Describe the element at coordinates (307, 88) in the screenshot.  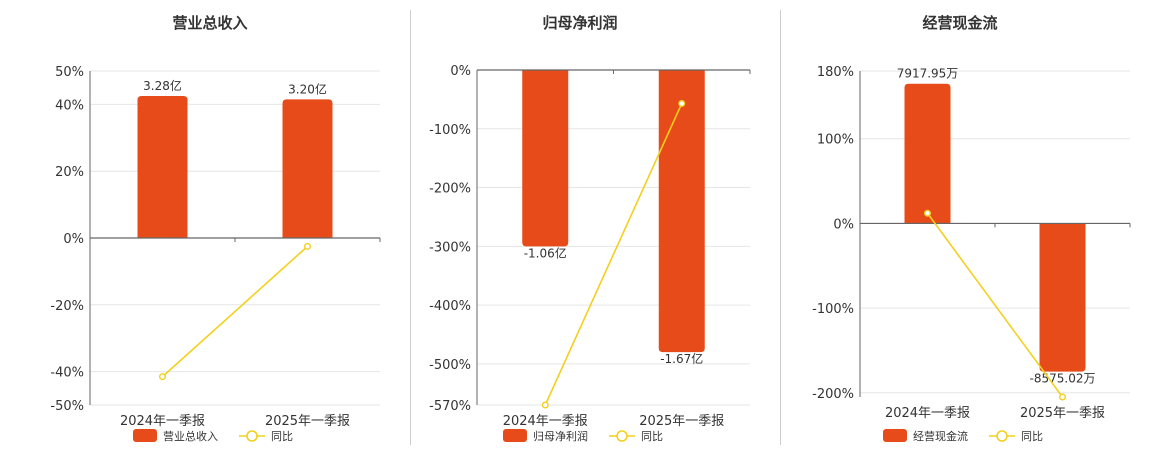
I see `bar-data-label: 3.20亿` at that location.